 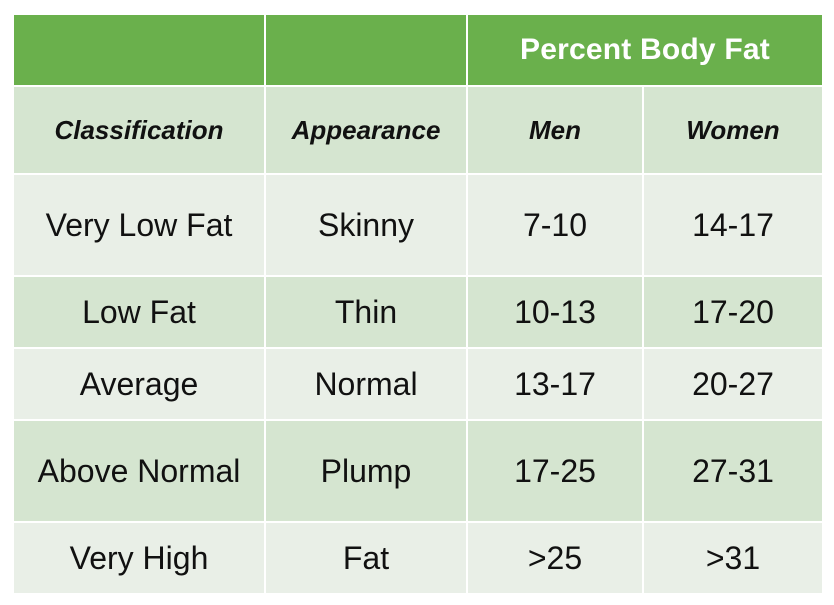 I want to click on table-row: Average Normal 13-17 20-27, so click(x=418, y=384).